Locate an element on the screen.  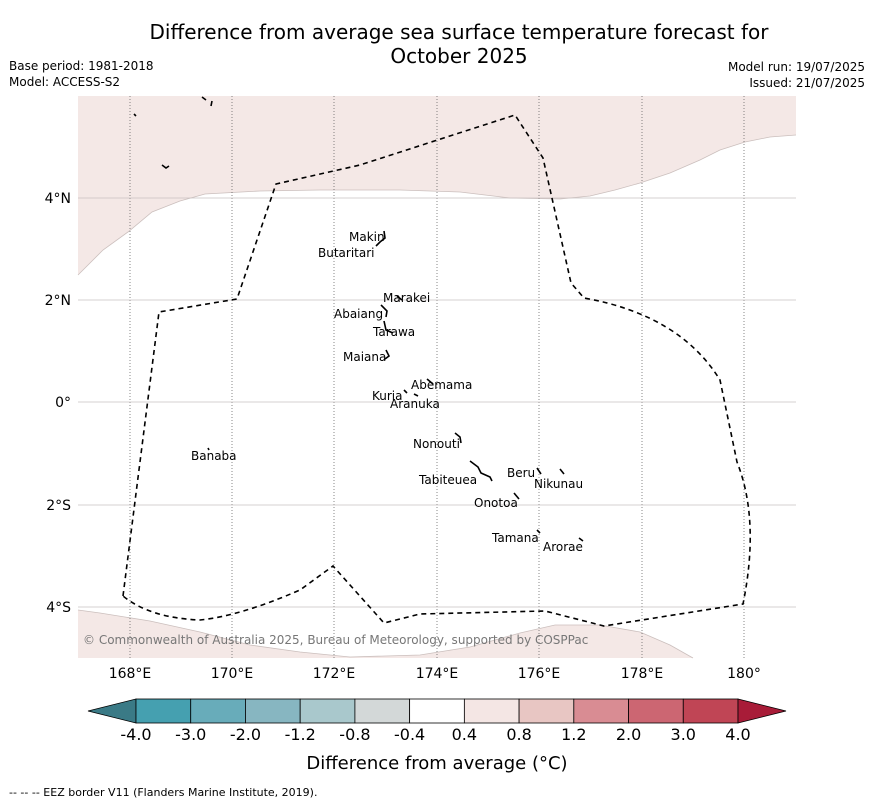
island-label-tarawa: Tarawa is located at coordinates (393, 332).